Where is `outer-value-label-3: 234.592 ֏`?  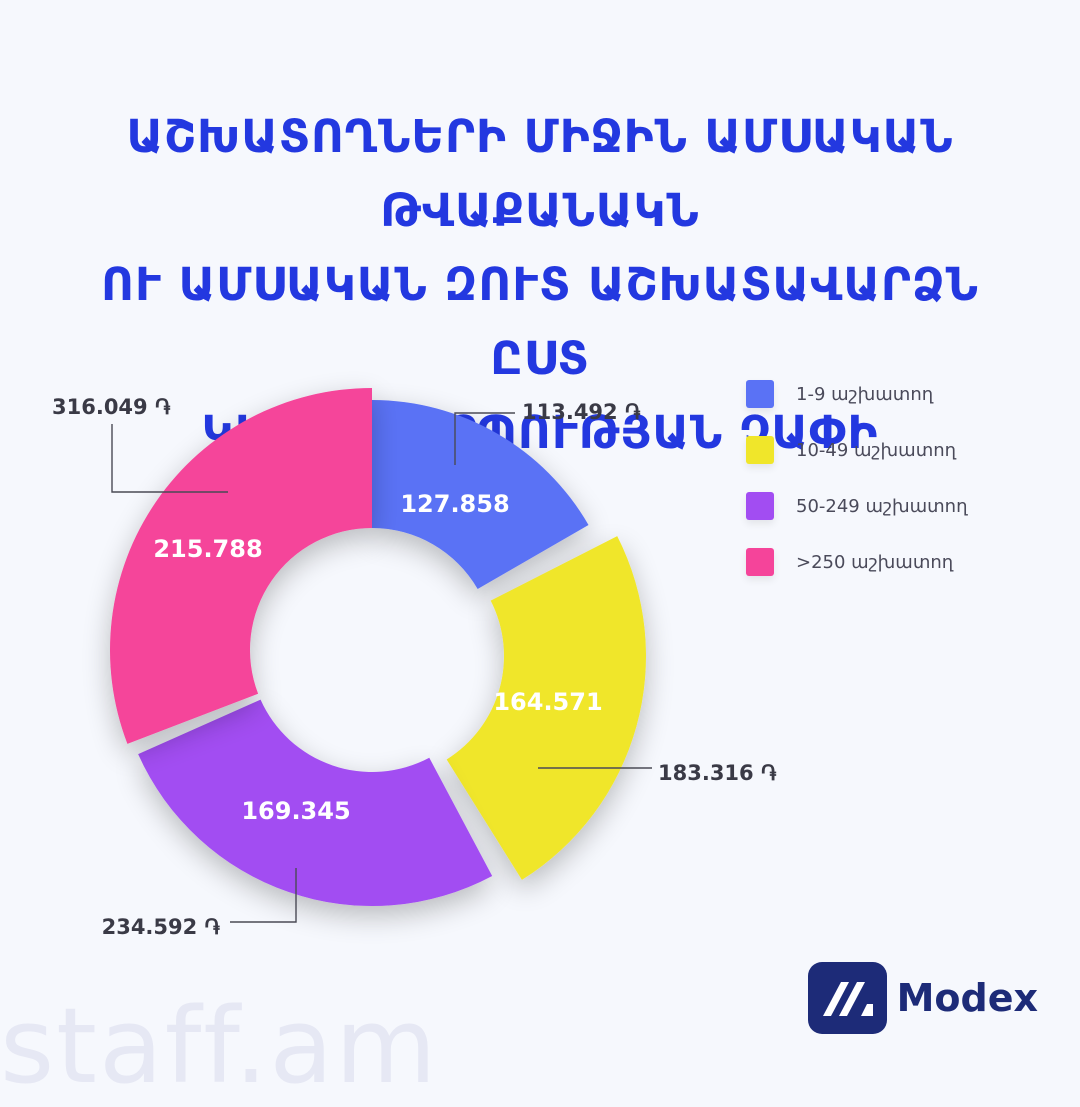 outer-value-label-3: 234.592 ֏ is located at coordinates (161, 927).